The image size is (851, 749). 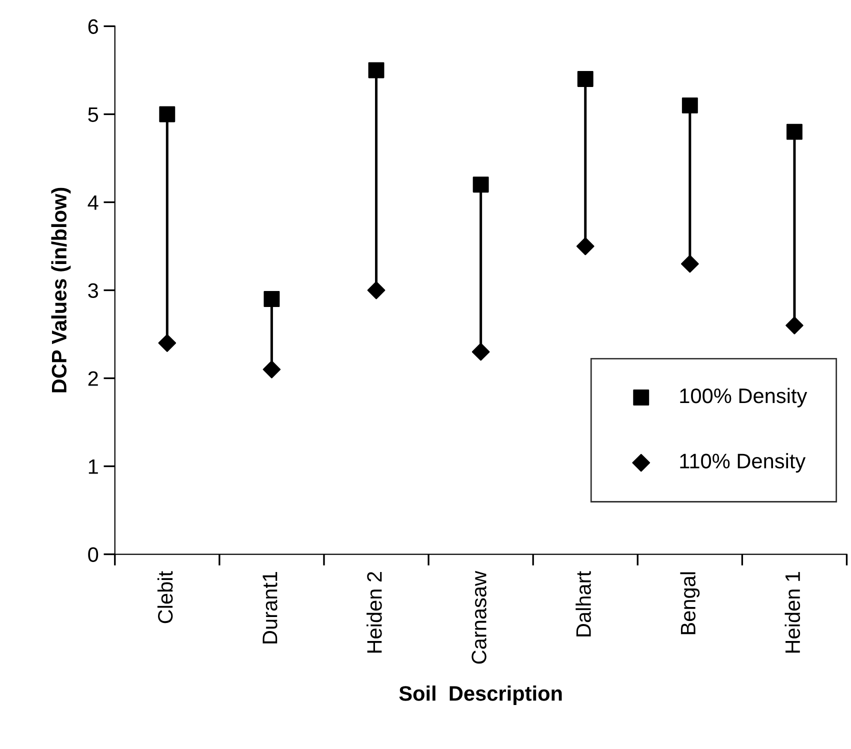 I want to click on x-tick-label: Heiden 2, so click(x=374, y=612).